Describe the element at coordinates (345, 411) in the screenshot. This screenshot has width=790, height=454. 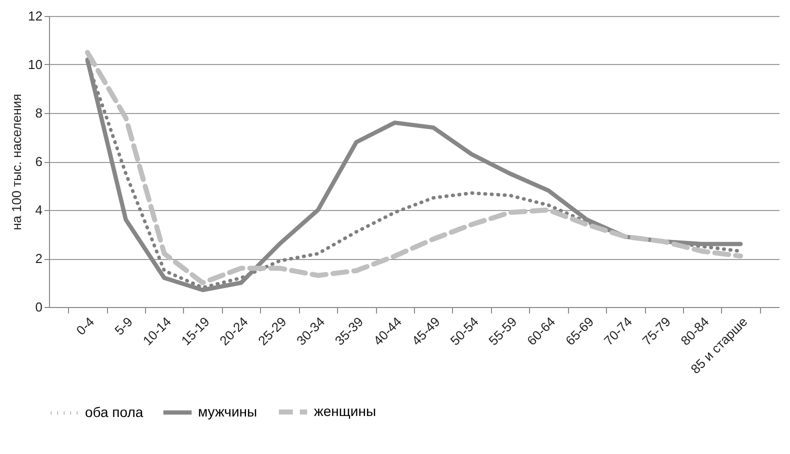
I see `legend-label: женщины` at that location.